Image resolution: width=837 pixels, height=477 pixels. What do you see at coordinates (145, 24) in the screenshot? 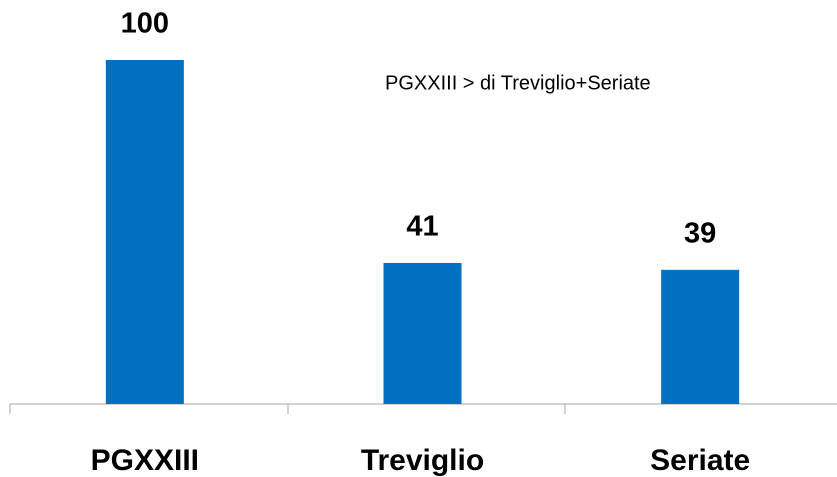
I see `data-label: 100` at bounding box center [145, 24].